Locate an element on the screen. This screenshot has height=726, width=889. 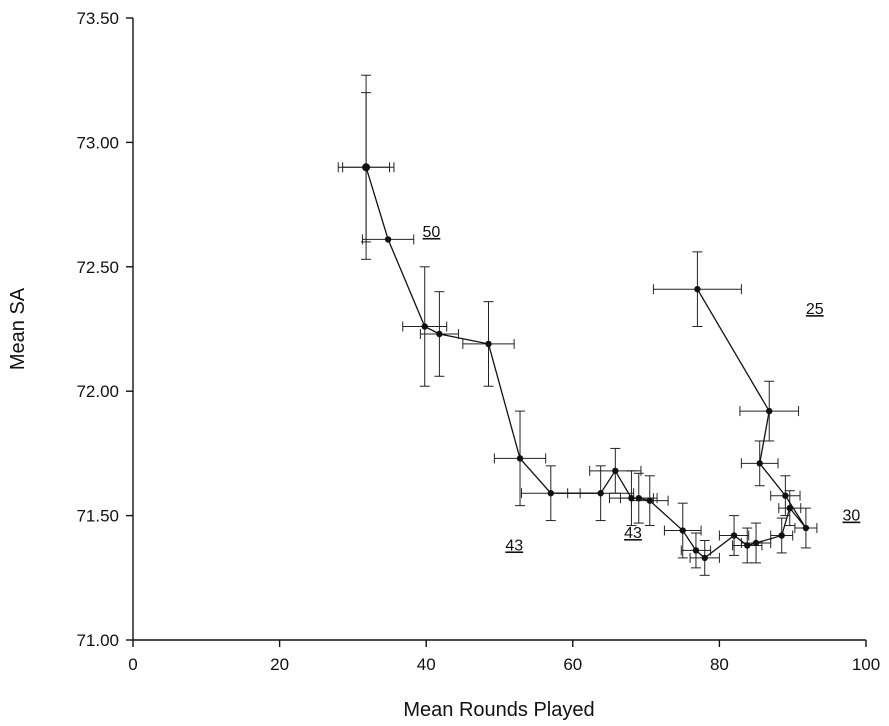
y-tick-label: 72.00 is located at coordinates (97, 391).